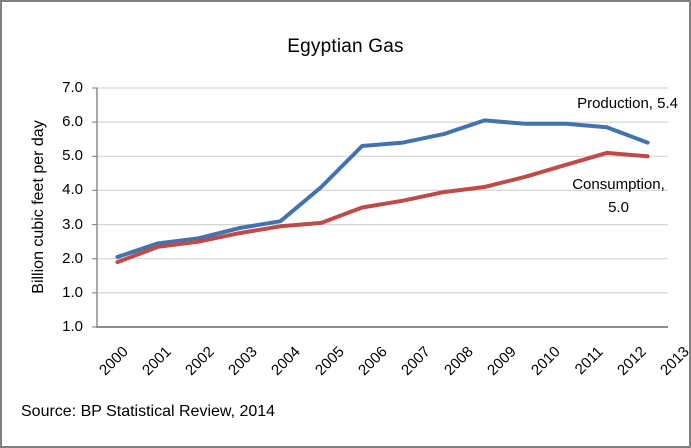 The image size is (691, 448). What do you see at coordinates (72, 155) in the screenshot?
I see `y-tick-label: 5.0` at bounding box center [72, 155].